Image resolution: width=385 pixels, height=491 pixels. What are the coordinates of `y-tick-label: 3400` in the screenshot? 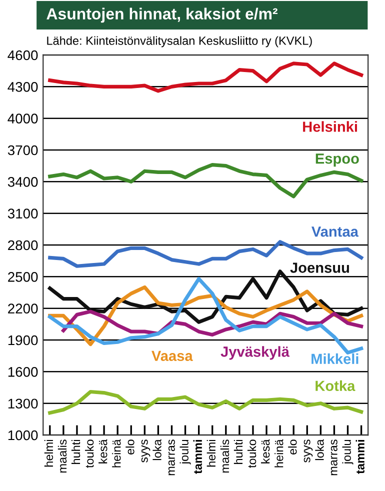 It's located at (23, 182).